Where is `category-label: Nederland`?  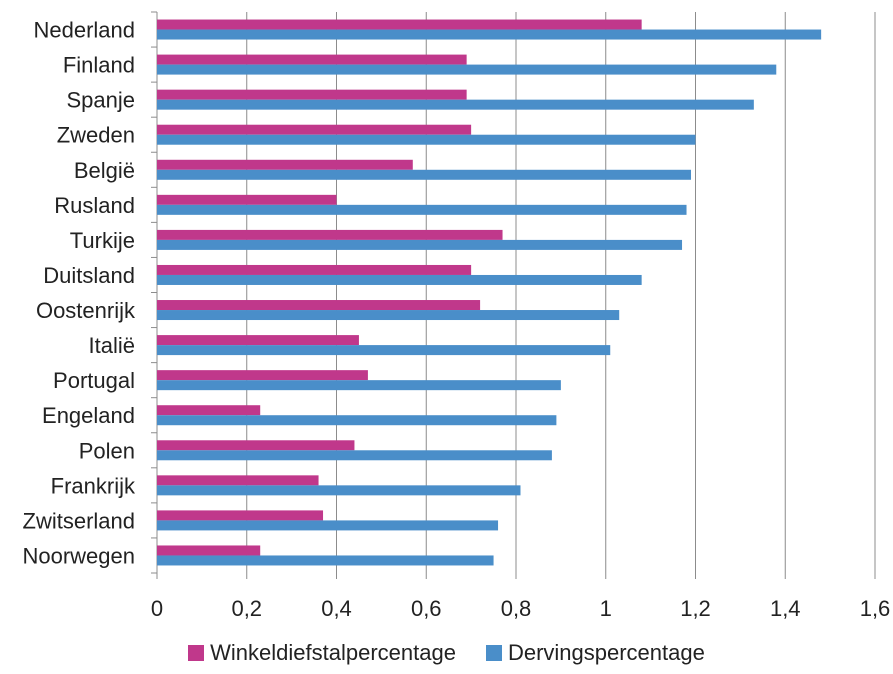 category-label: Nederland is located at coordinates (84, 30).